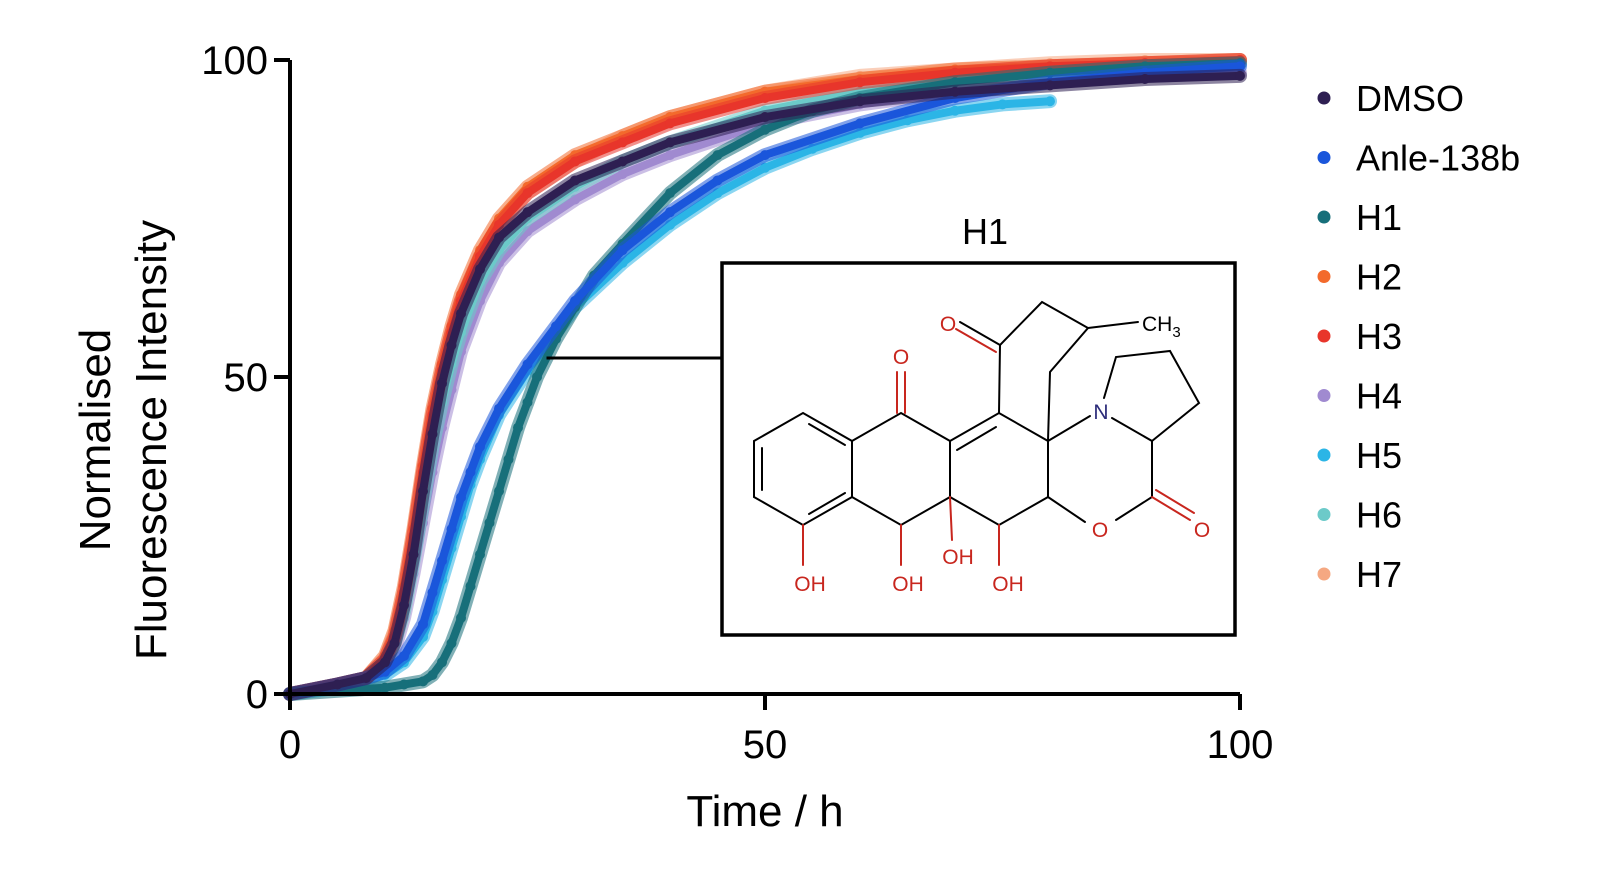 This screenshot has height=878, width=1618. I want to click on y-axis-title: Normalised Fluorescence Intensity, so click(123, 440).